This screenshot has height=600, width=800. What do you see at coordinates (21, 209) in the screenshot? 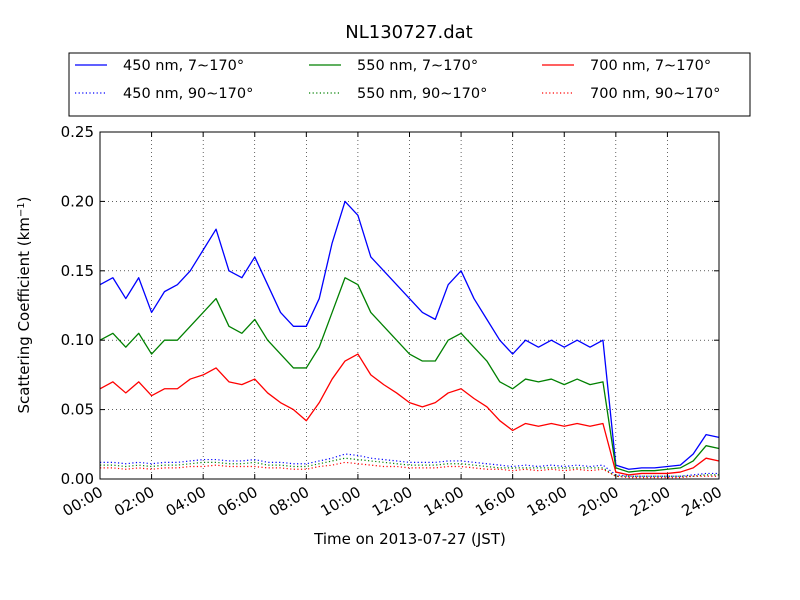
I see `y-axis-label-sup: −1` at bounding box center [21, 209].